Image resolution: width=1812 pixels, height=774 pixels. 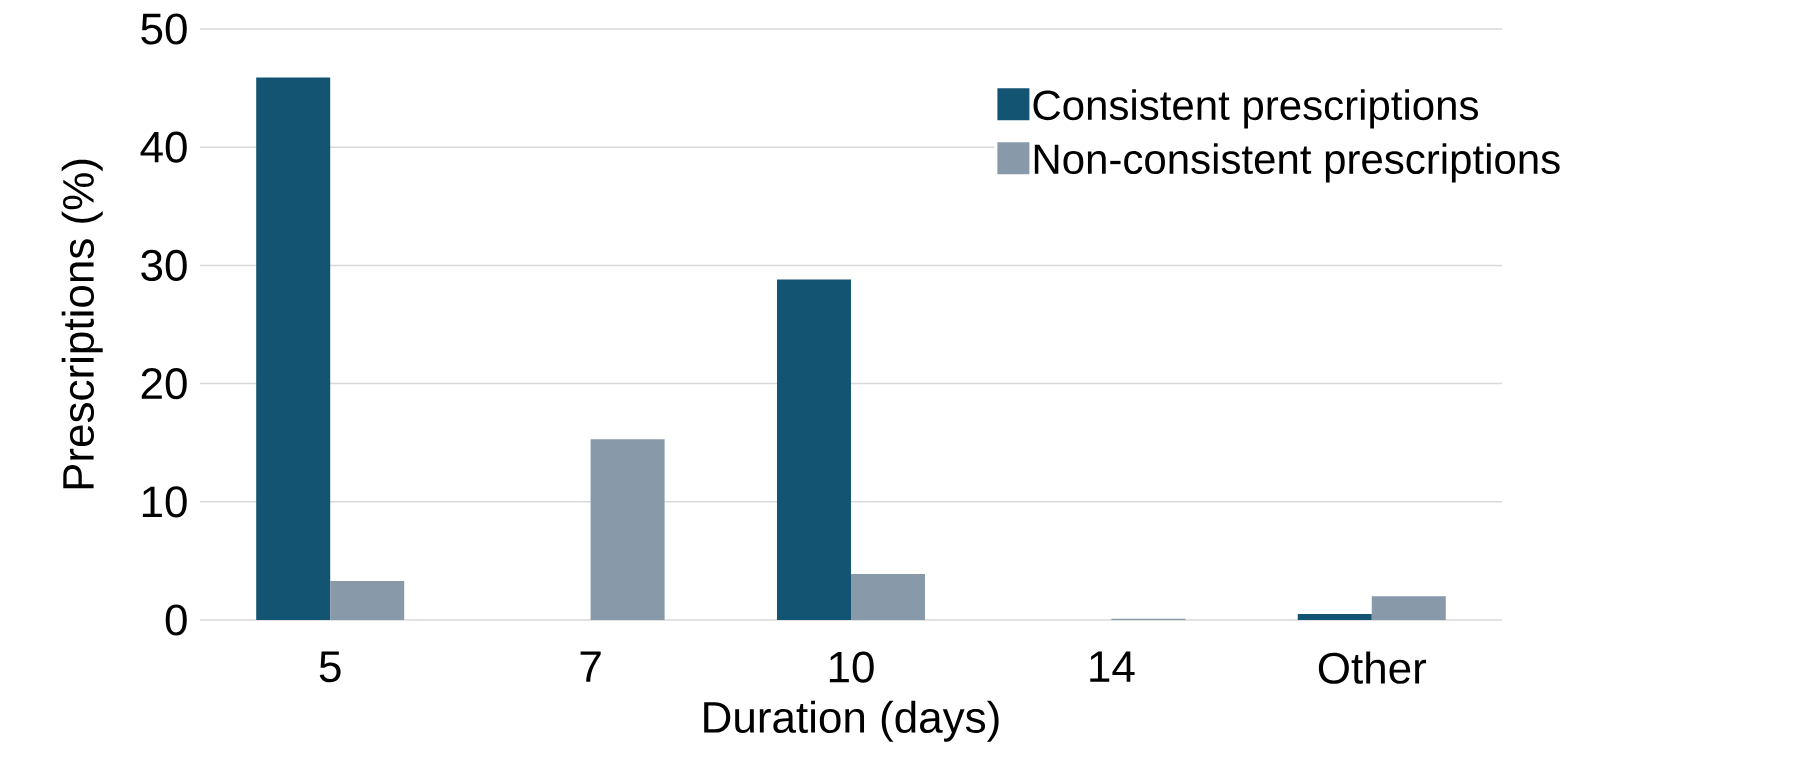 I want to click on y-tick-label: 0, so click(x=176, y=620).